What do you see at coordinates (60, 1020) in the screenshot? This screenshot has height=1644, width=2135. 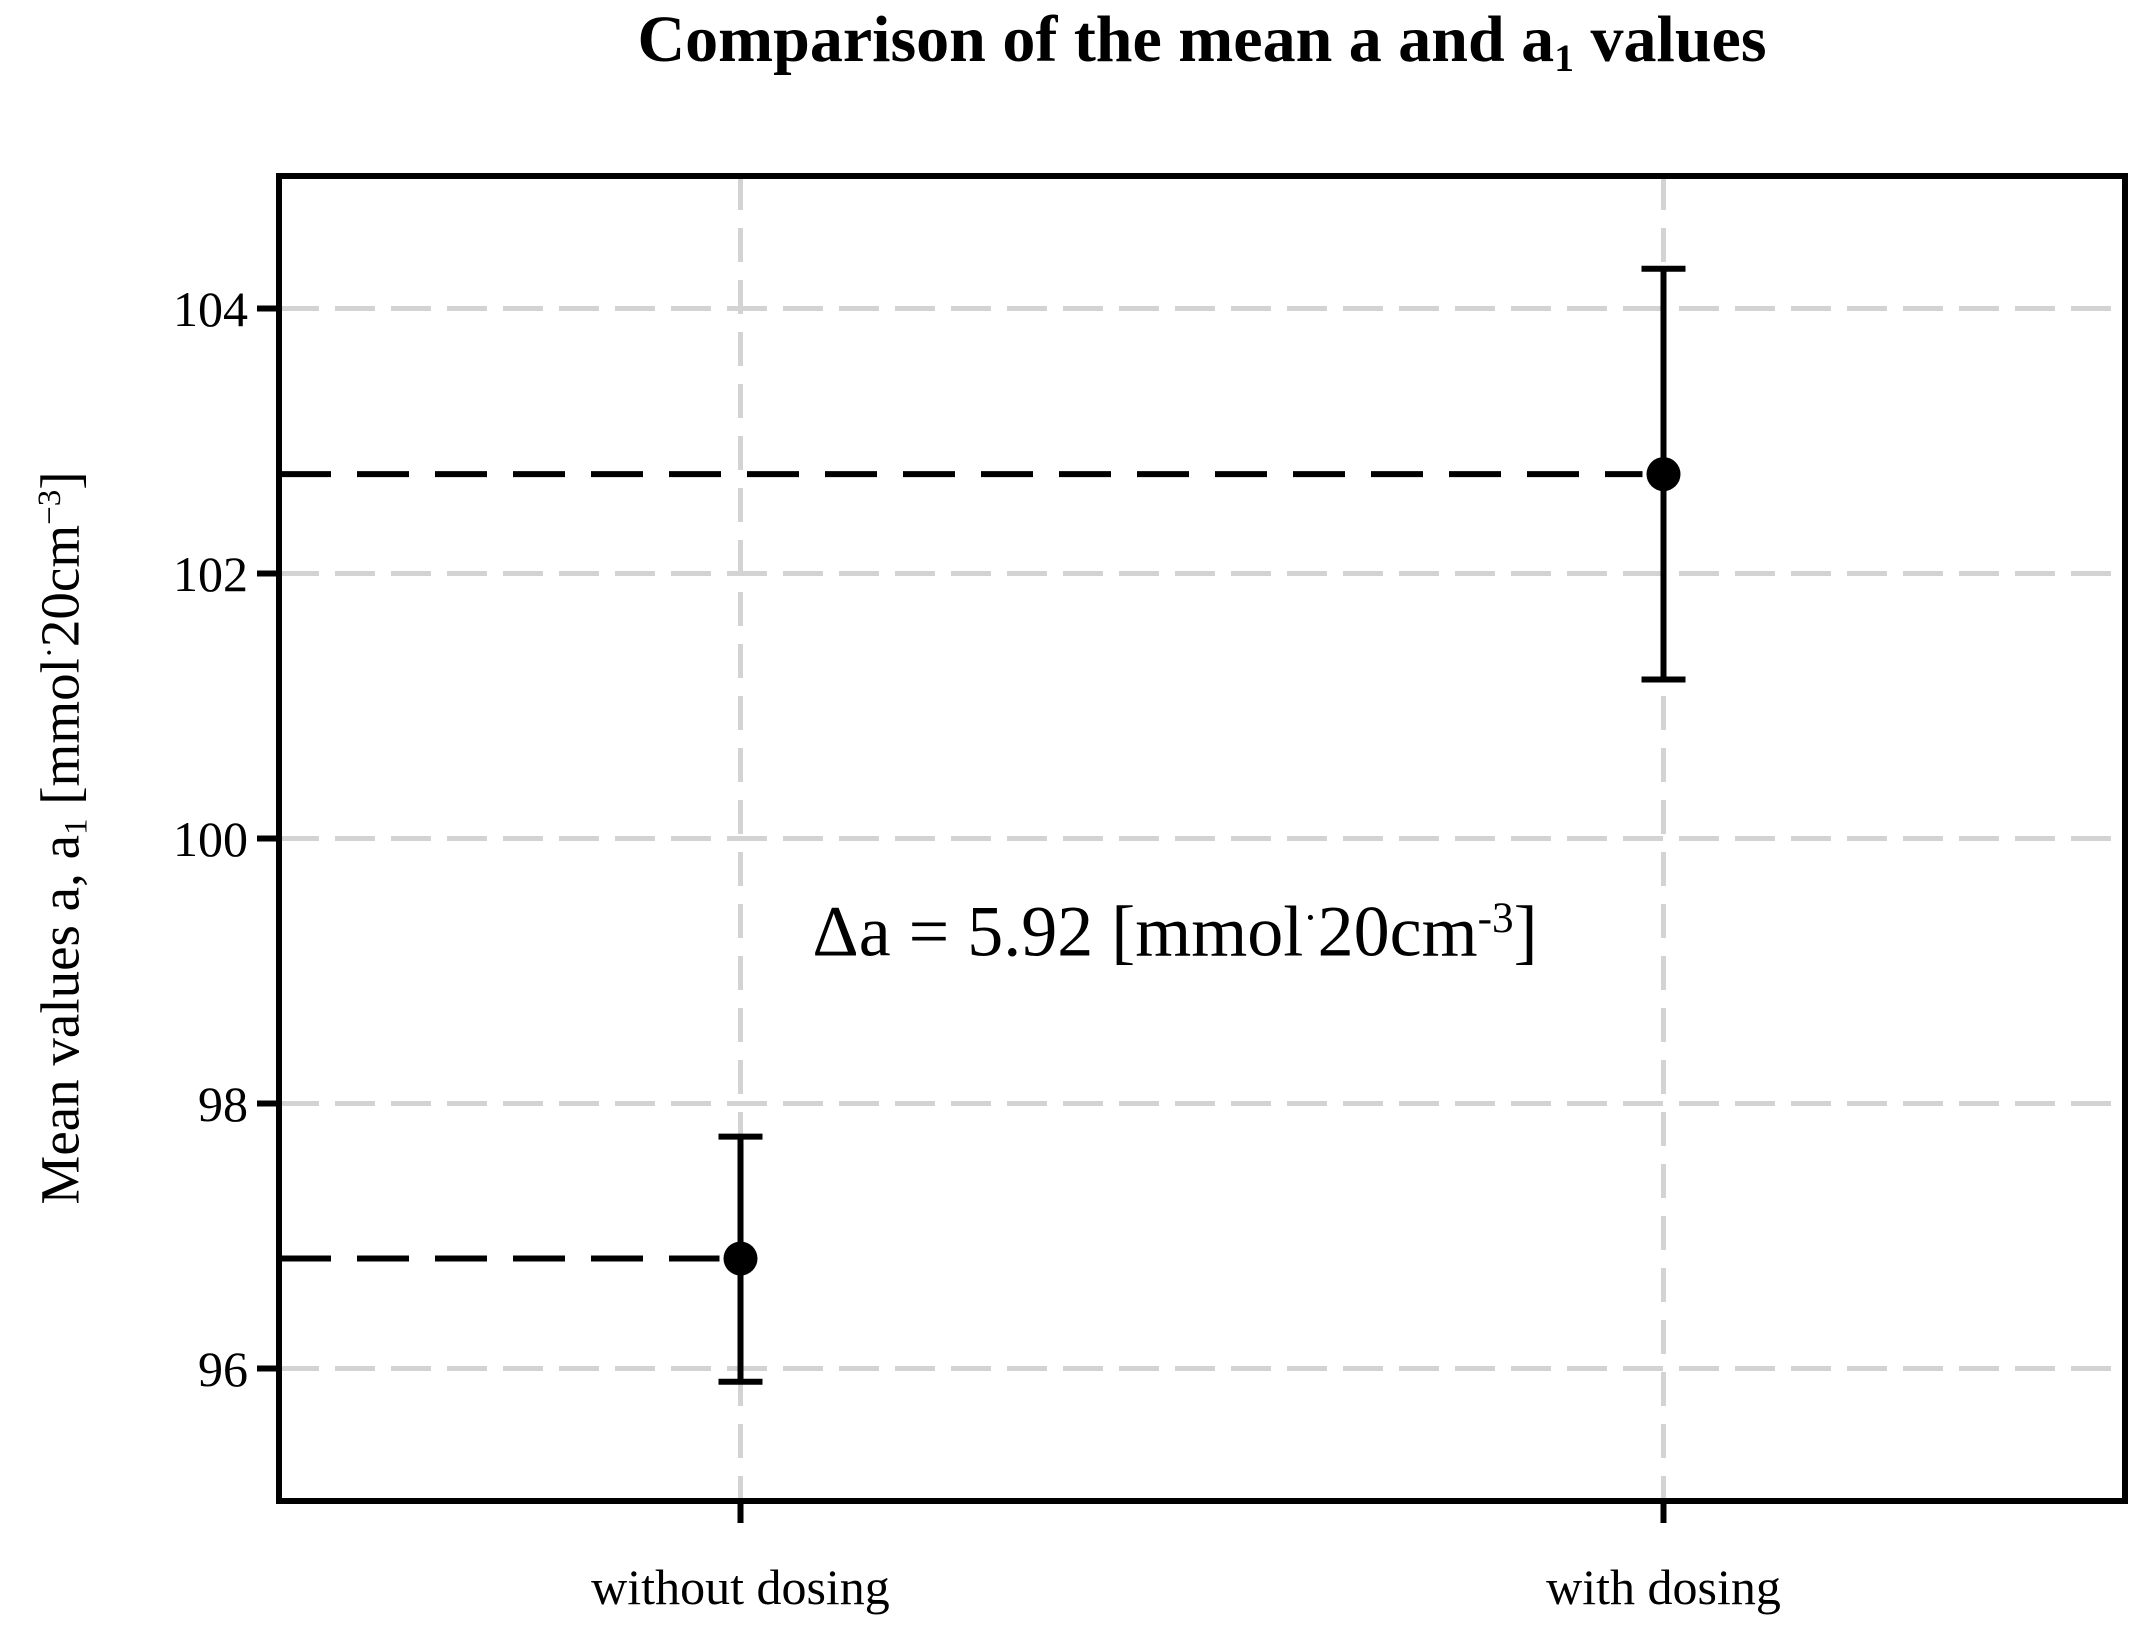 I see `text-segment: Mean values a, a` at bounding box center [60, 1020].